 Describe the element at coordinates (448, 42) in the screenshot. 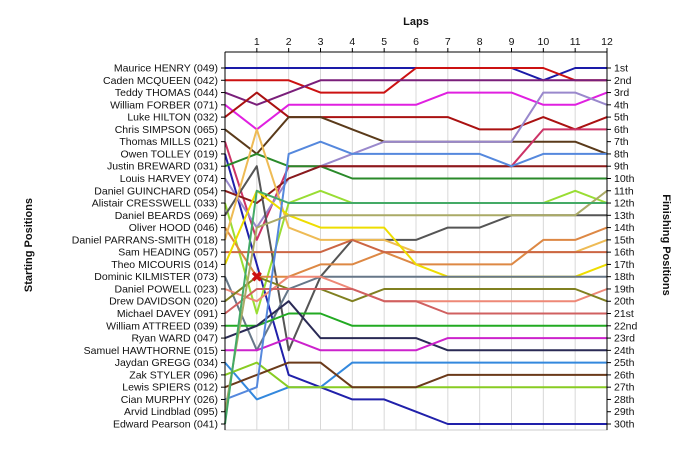

I see `lap-tick-label: 7` at that location.